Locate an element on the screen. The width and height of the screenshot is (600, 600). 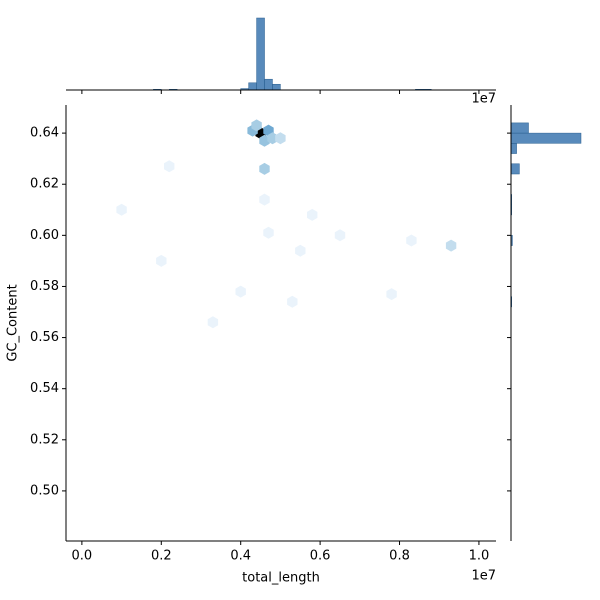
x-tick-label: 0.2 is located at coordinates (161, 556).